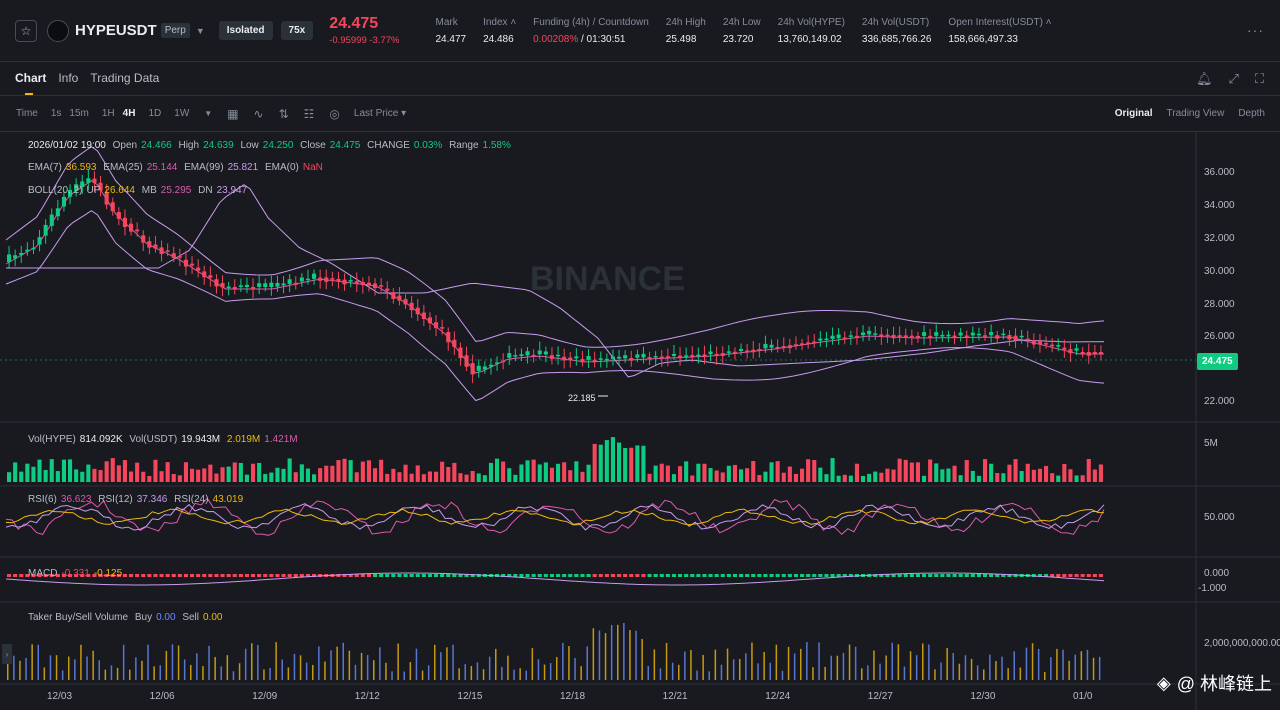 This screenshot has height=710, width=1280. What do you see at coordinates (125, 77) in the screenshot?
I see `tab-trading-data: Trading Data` at bounding box center [125, 77].